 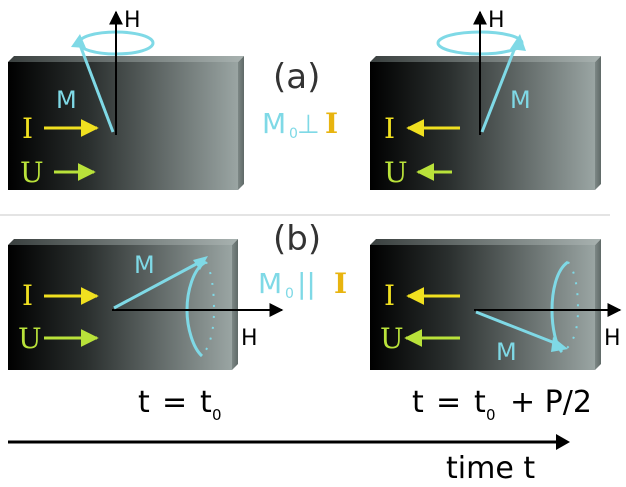 What do you see at coordinates (485, 304) in the screenshot?
I see `panel-b-right-block` at bounding box center [485, 304].